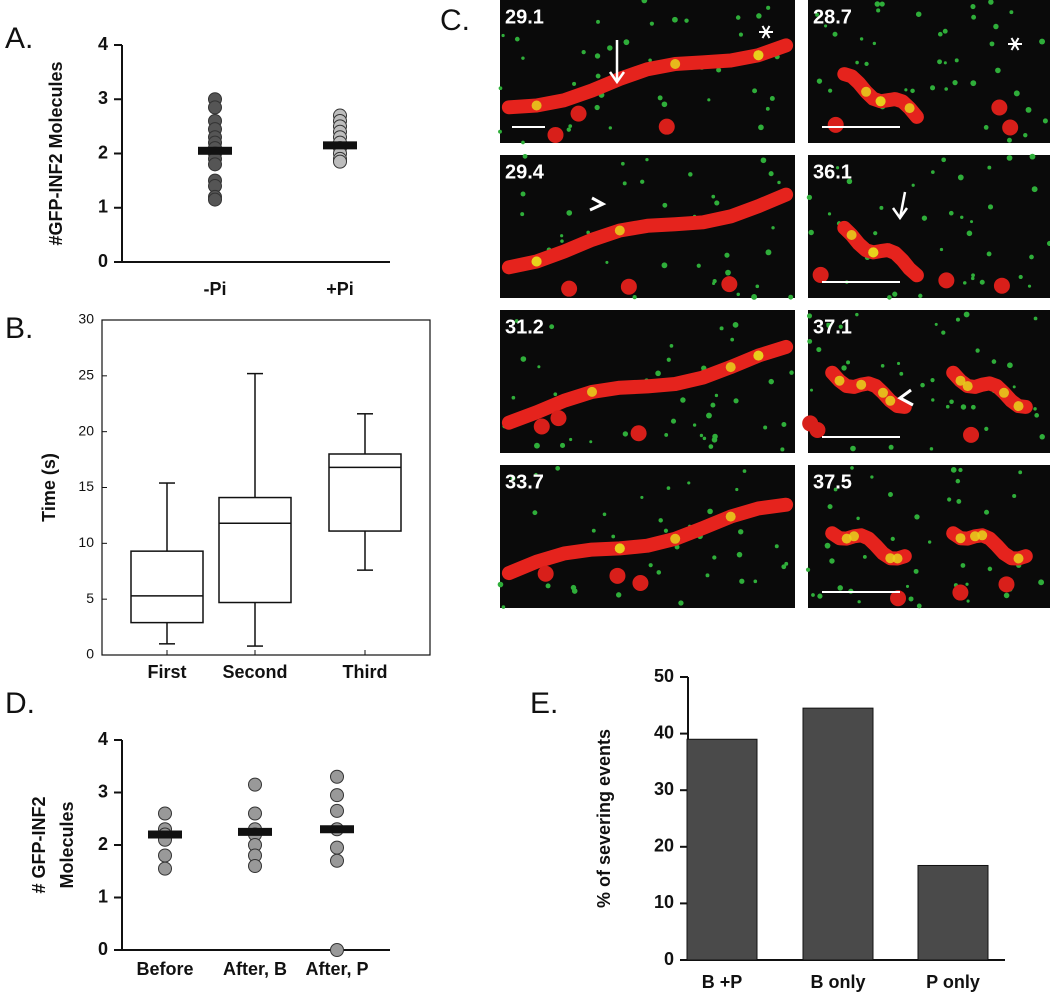 The height and width of the screenshot is (997, 1050). Describe the element at coordinates (19, 328) in the screenshot. I see `panel-label: B.` at that location.